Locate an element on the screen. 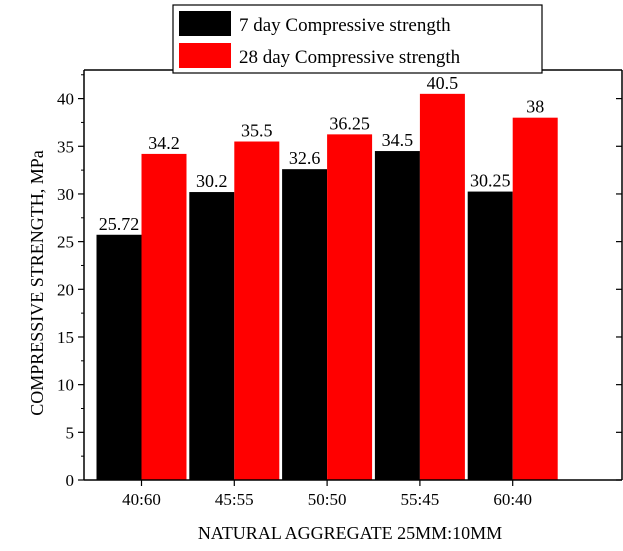 The image size is (623, 551). x-tick-label-50-50: 50:50 is located at coordinates (327, 499).